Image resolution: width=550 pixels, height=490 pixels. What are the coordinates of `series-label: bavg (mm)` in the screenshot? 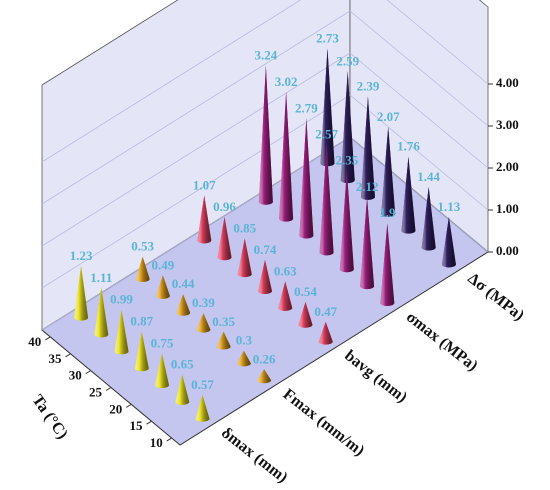 It's located at (375, 376).